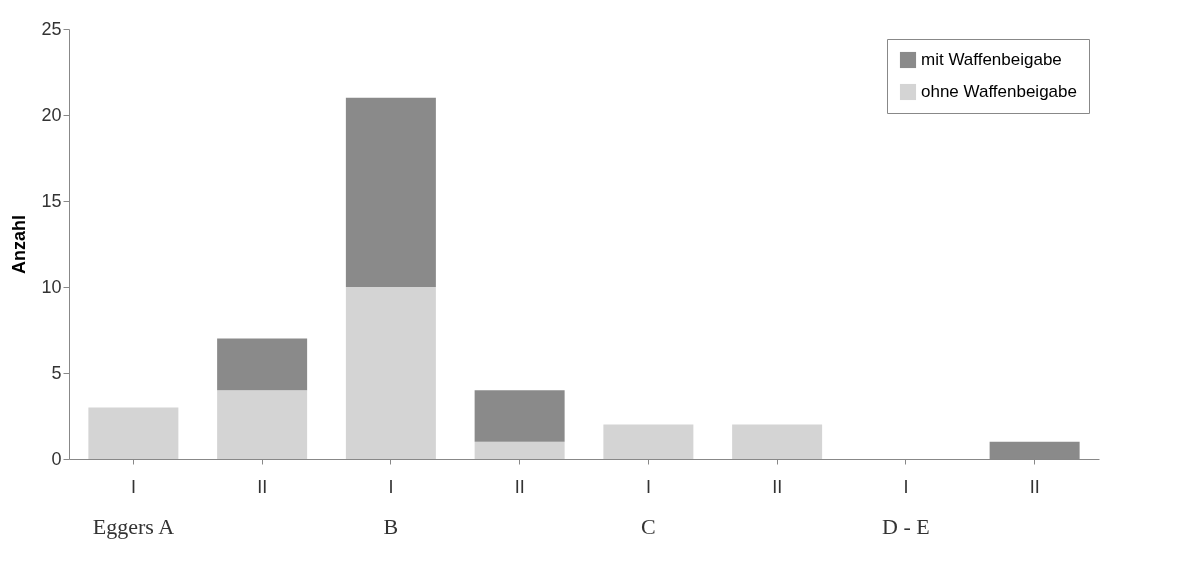 This screenshot has width=1186, height=576. Describe the element at coordinates (51, 28) in the screenshot. I see `y-tick-label: 25` at that location.